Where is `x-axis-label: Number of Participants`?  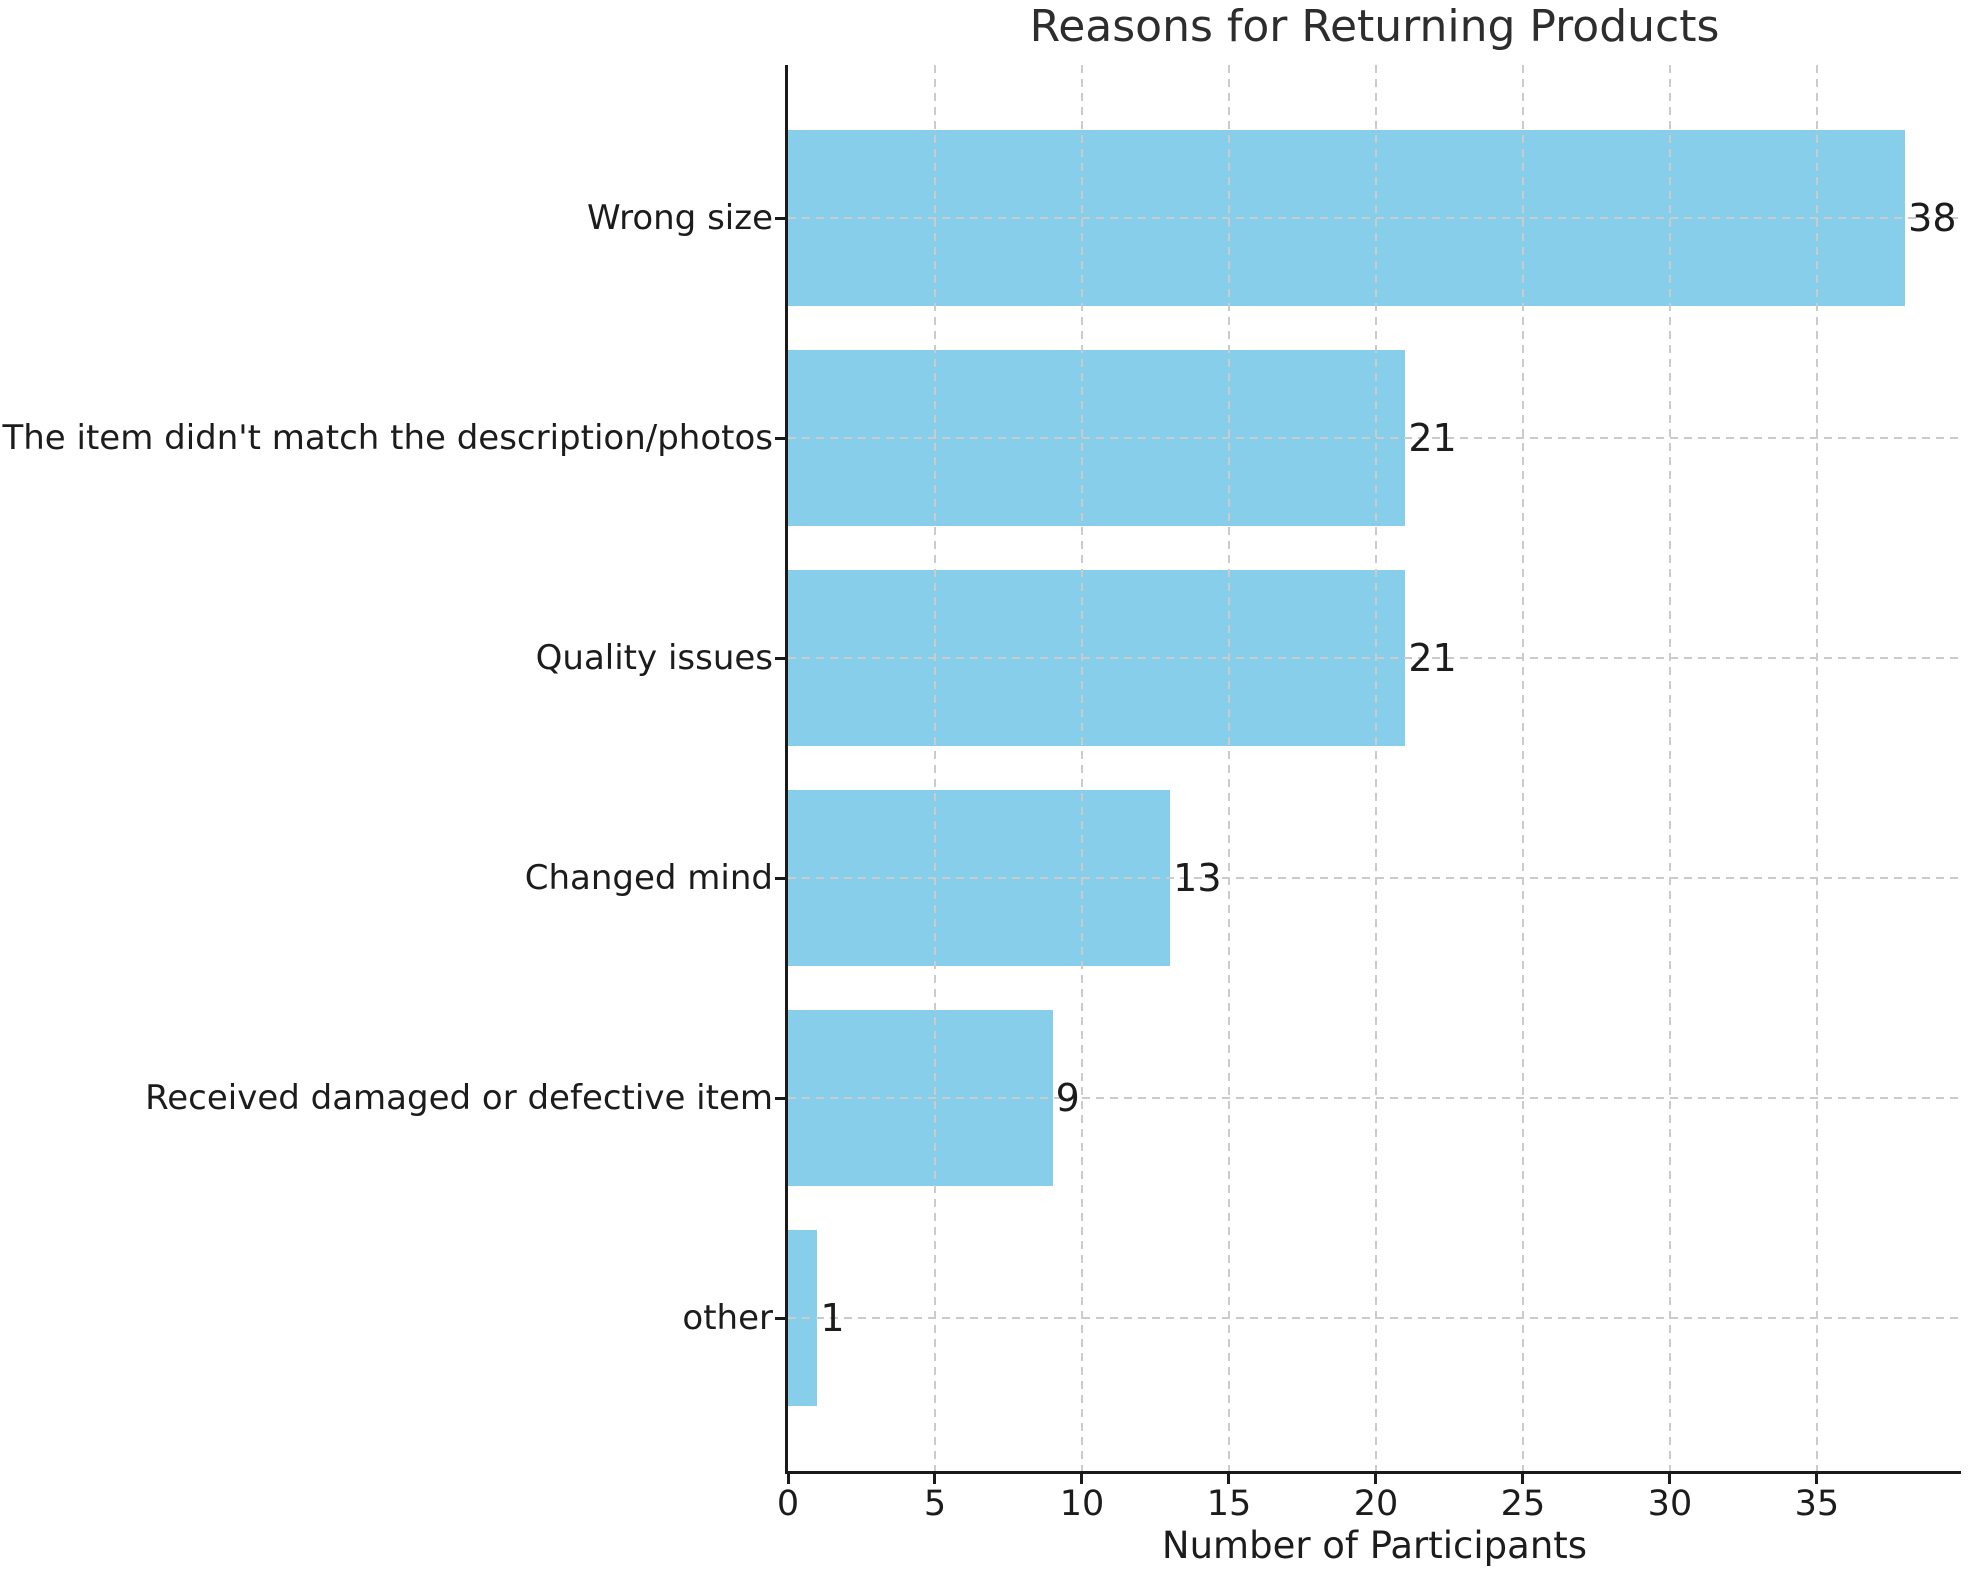 x-axis-label: Number of Participants is located at coordinates (1374, 1545).